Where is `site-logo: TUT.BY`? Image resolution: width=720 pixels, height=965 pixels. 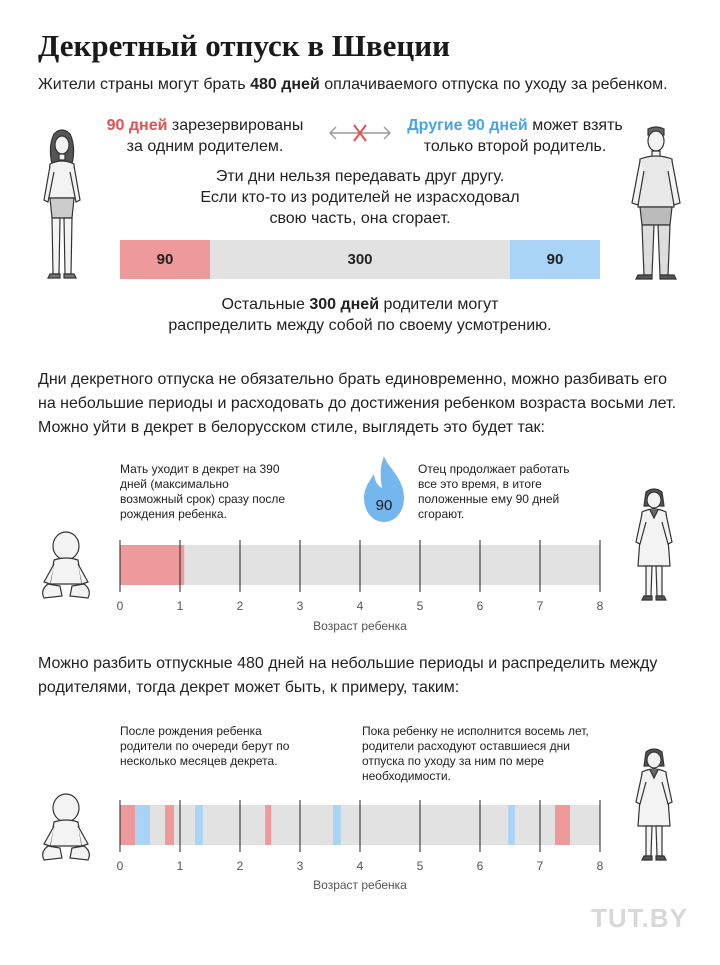
site-logo: TUT.BY is located at coordinates (639, 918).